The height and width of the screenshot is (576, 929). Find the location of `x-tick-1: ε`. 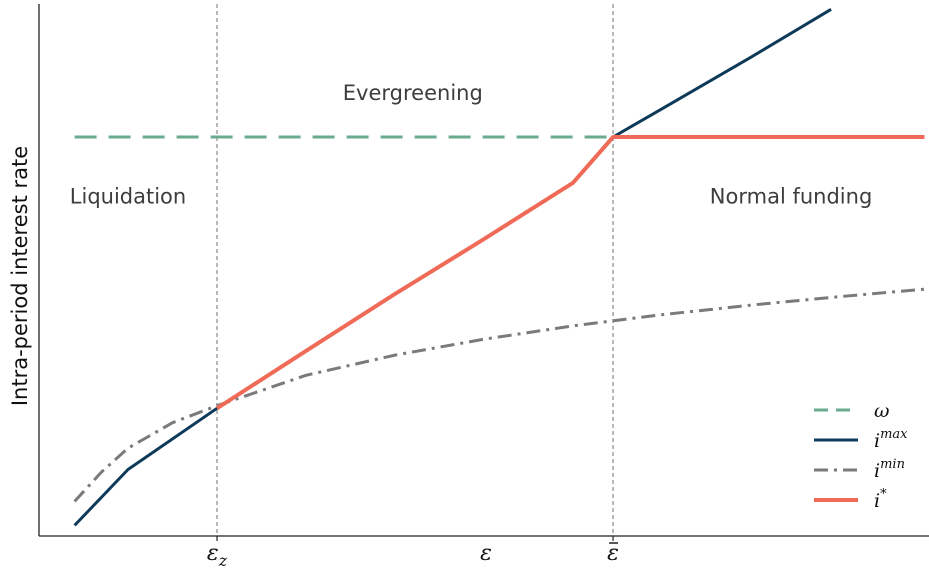

x-tick-1: ε is located at coordinates (613, 551).